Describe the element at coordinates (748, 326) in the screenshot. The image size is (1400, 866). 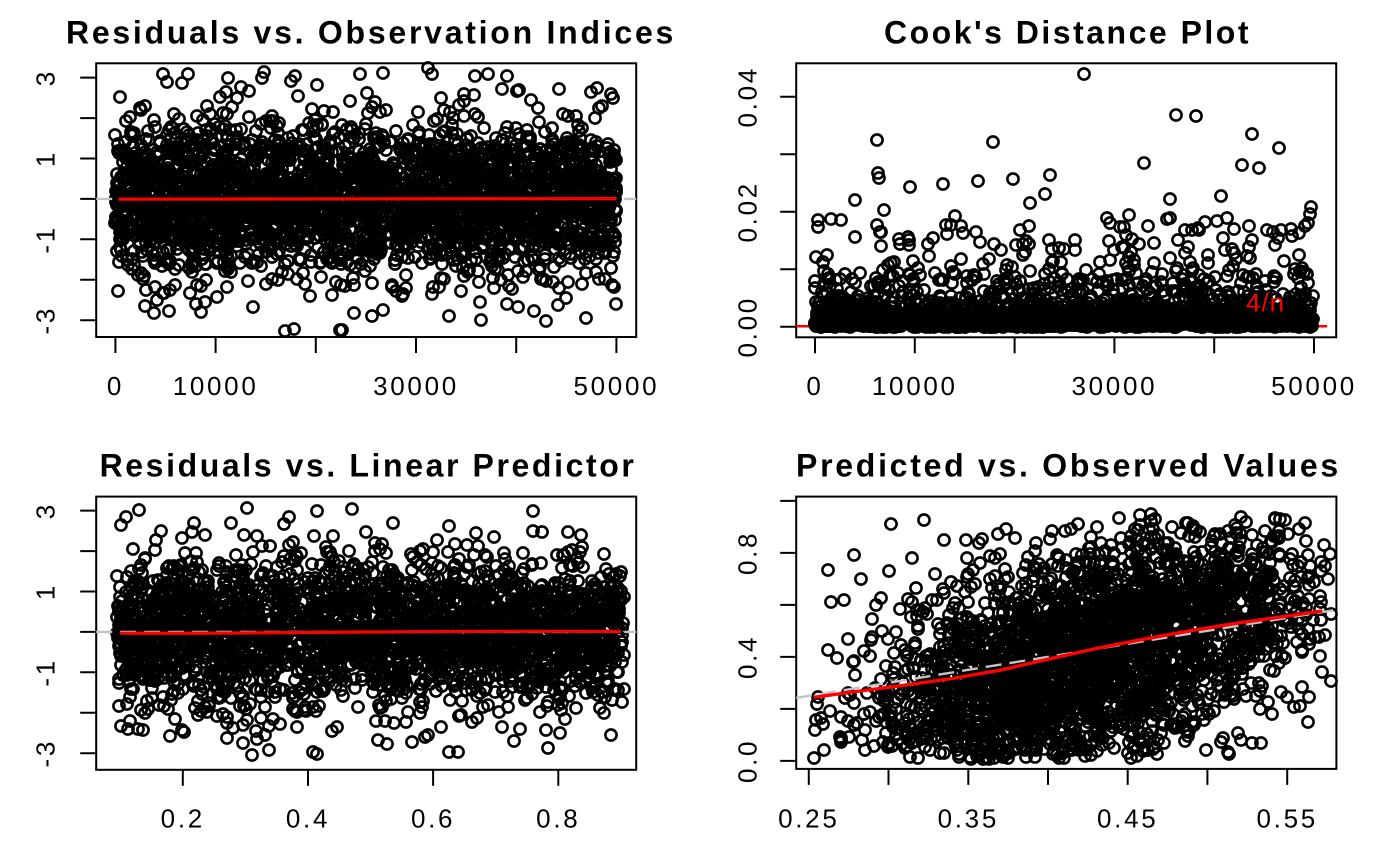
I see `svg-text: 0.00` at that location.